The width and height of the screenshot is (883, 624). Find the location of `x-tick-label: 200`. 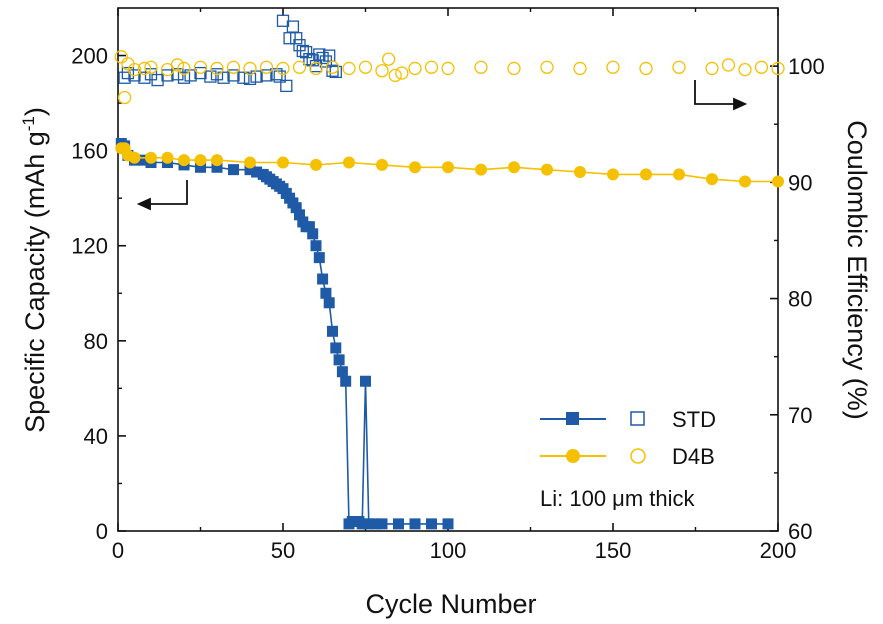

x-tick-label: 200 is located at coordinates (778, 550).